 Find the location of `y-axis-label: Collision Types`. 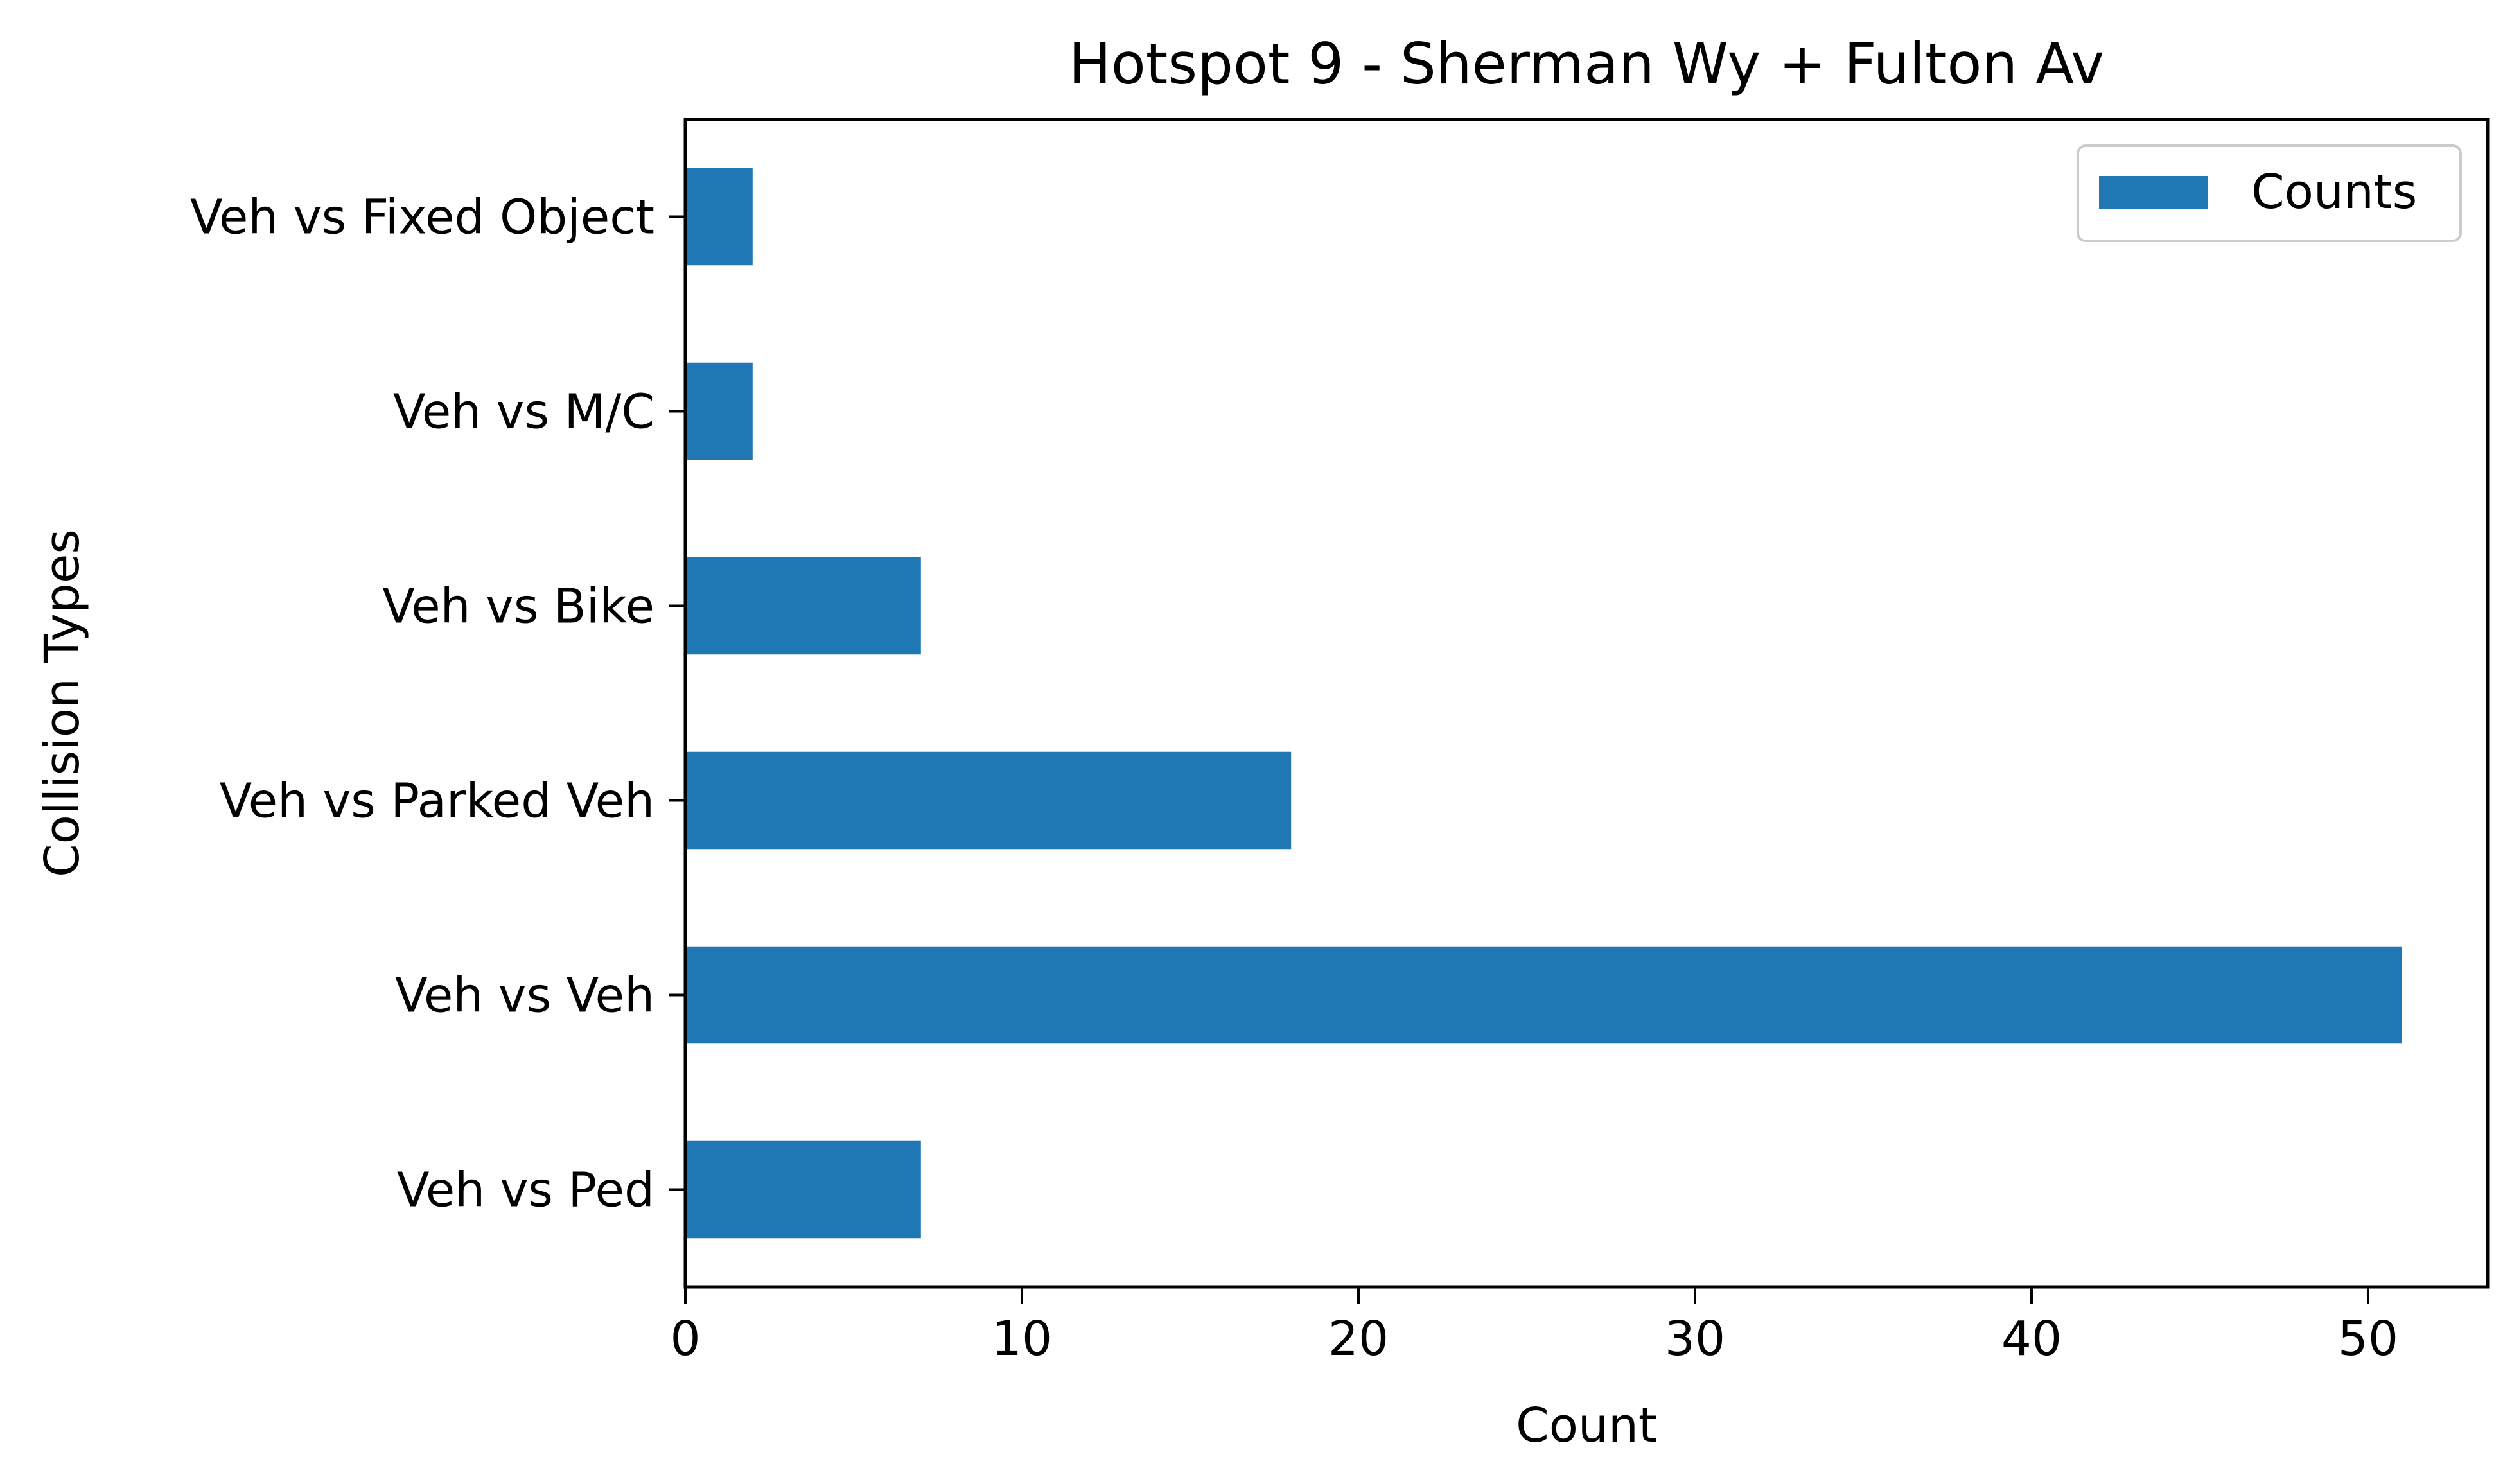

y-axis-label: Collision Types is located at coordinates (62, 703).